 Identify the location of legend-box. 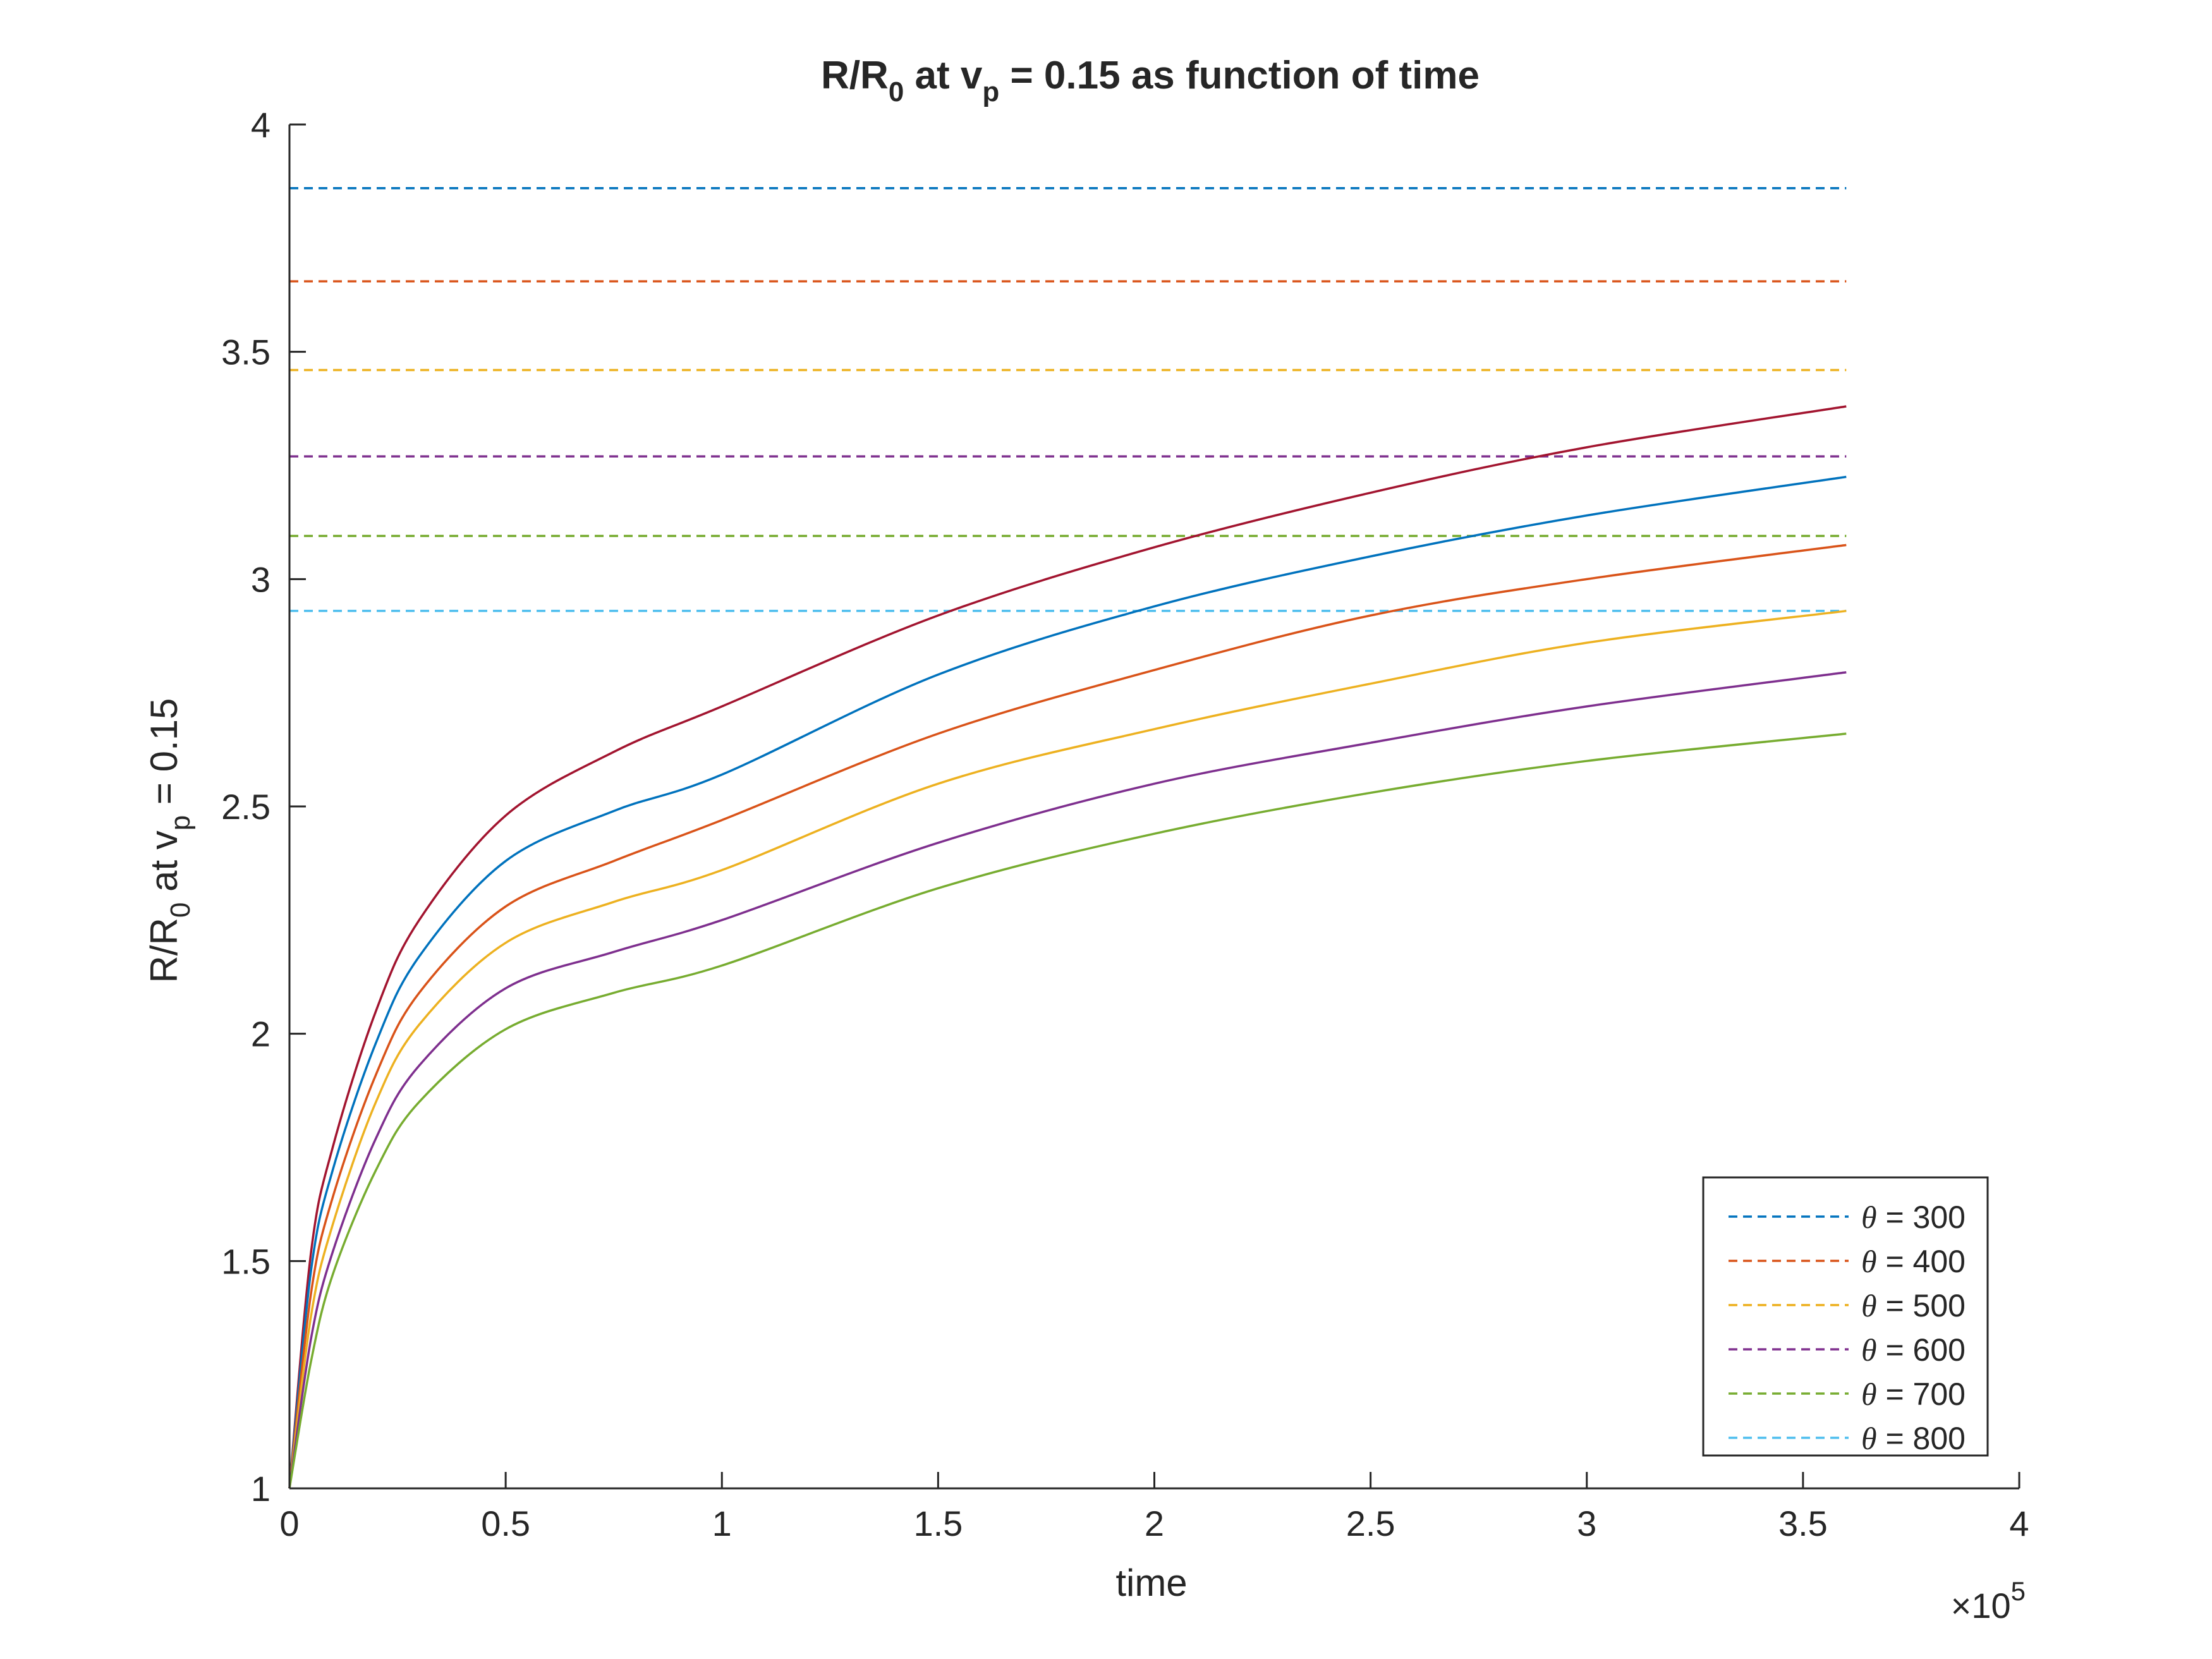
(1845, 1316).